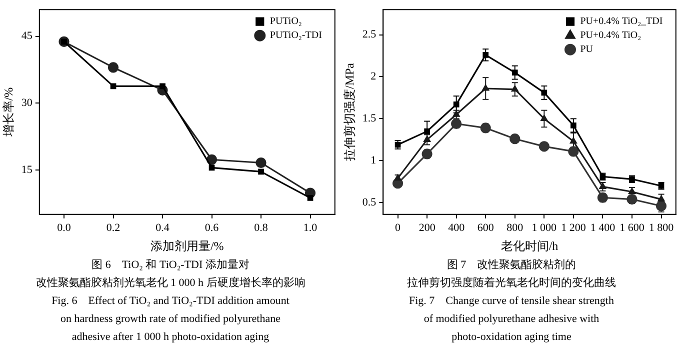  What do you see at coordinates (8, 112) in the screenshot?
I see `y-axis-title: 增长率/%` at bounding box center [8, 112].